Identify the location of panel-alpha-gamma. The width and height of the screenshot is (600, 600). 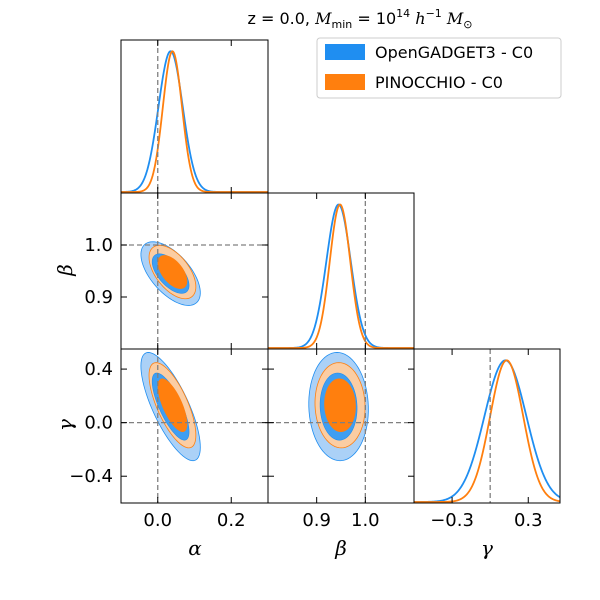
(194, 426).